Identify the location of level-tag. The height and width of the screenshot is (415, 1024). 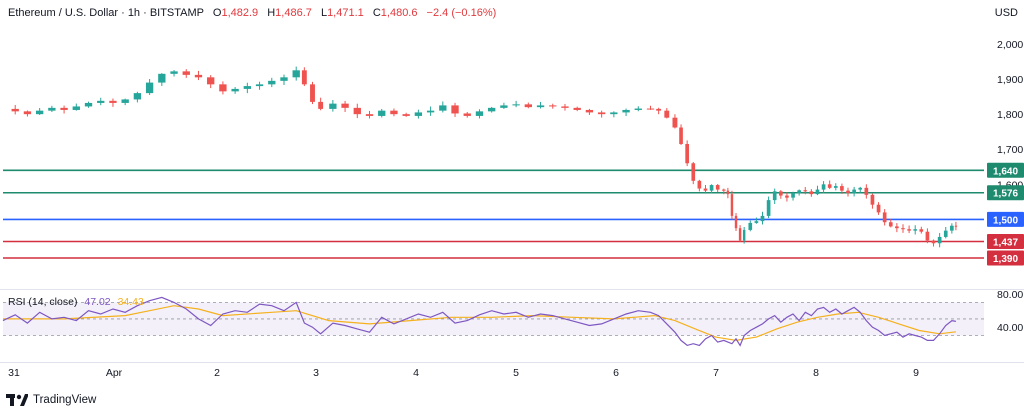
(1005, 219).